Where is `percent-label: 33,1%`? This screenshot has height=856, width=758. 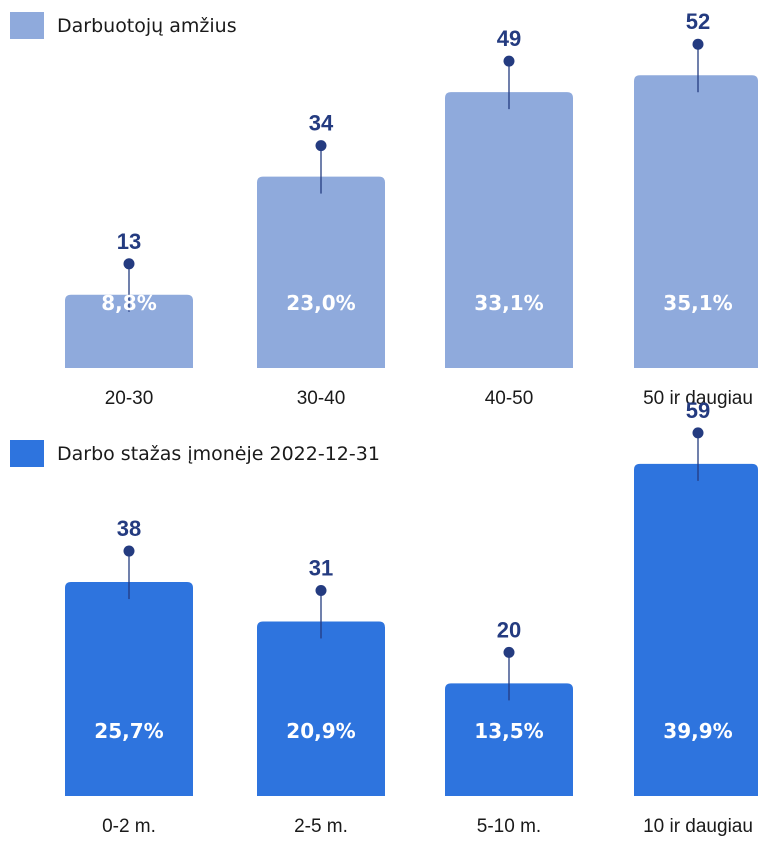 percent-label: 33,1% is located at coordinates (508, 303).